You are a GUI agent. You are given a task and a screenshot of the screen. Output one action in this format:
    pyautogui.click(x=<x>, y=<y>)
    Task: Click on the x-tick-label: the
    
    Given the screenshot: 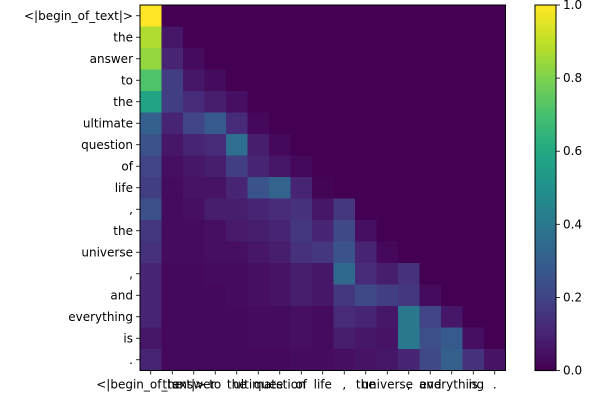 What is the action you would take?
    pyautogui.click(x=172, y=385)
    